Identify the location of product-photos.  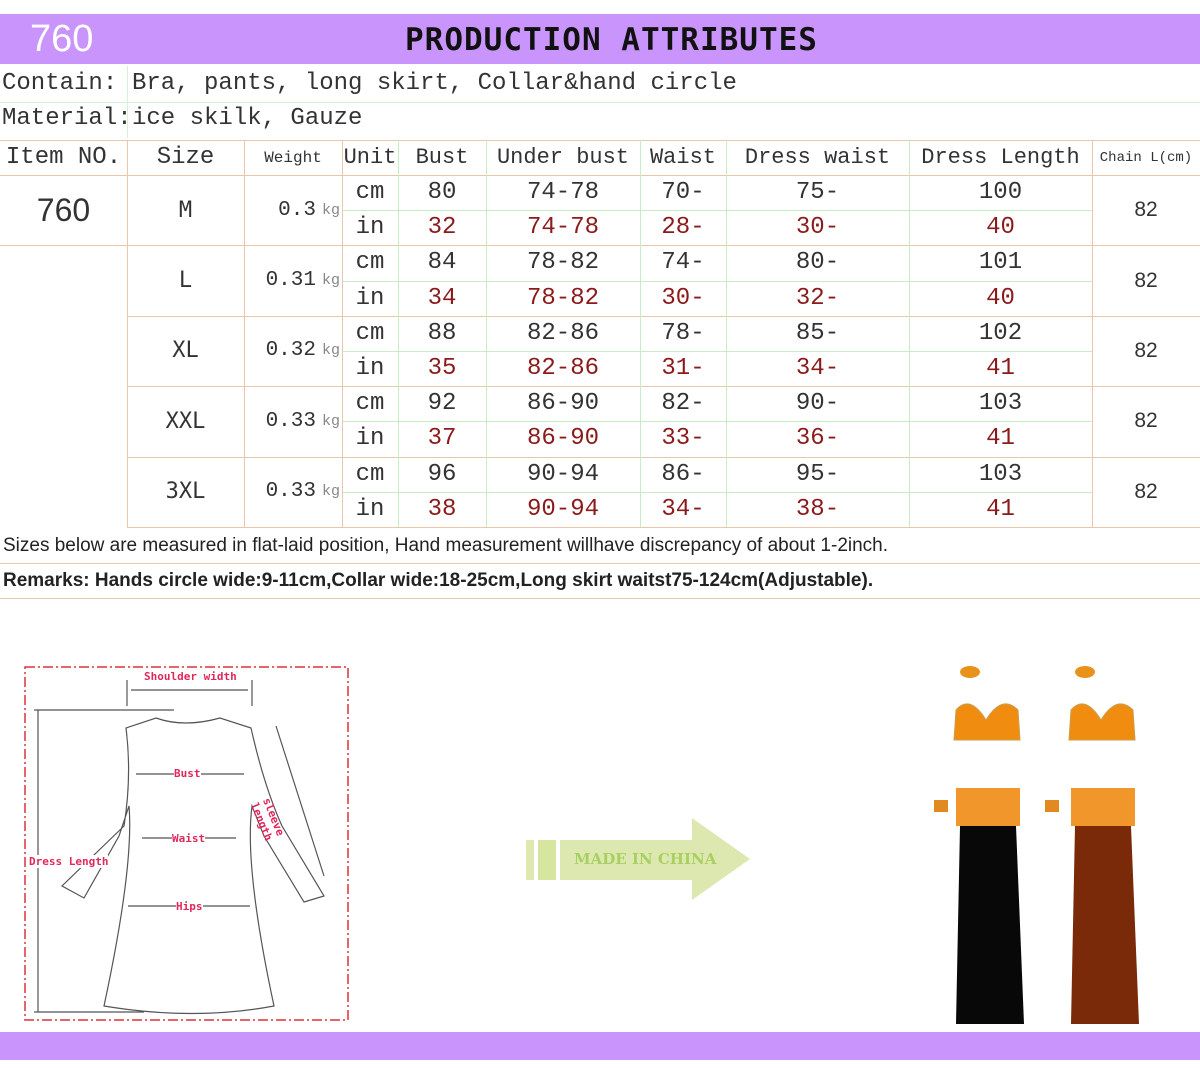
(1050, 845).